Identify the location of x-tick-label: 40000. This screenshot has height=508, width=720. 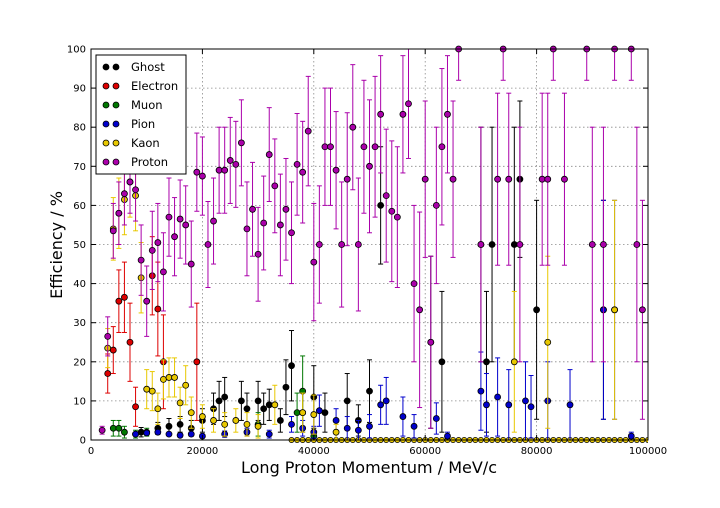
(314, 451).